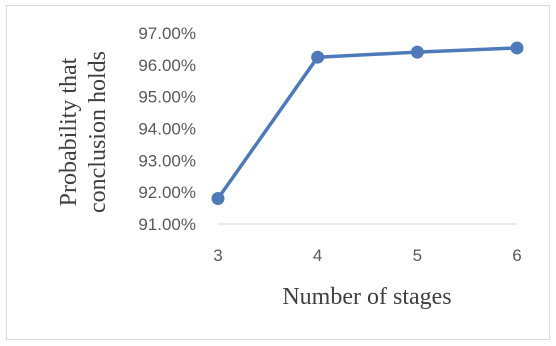  What do you see at coordinates (167, 129) in the screenshot?
I see `y-tick-label: 94.00%` at bounding box center [167, 129].